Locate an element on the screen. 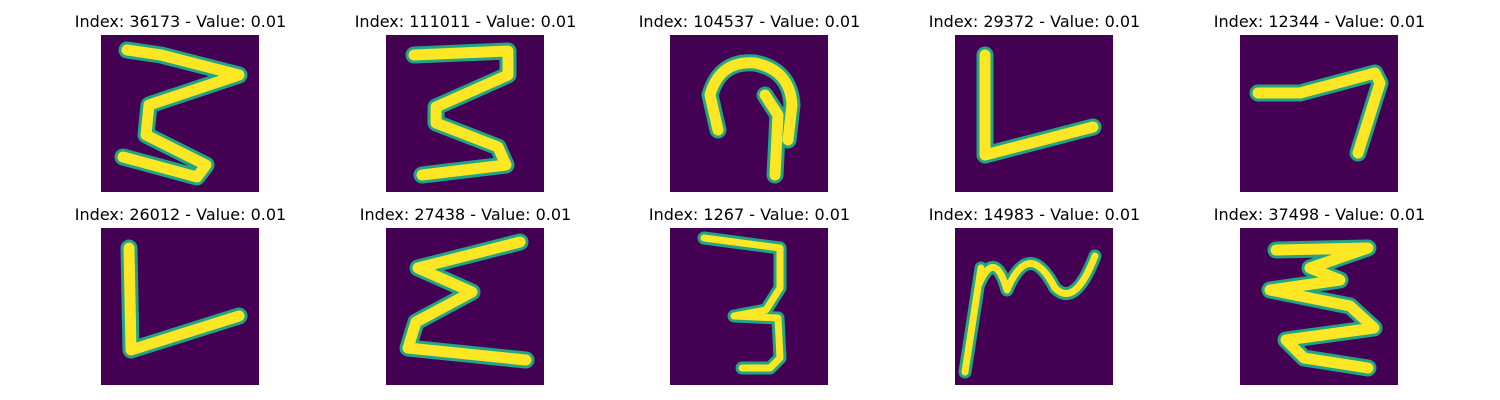 This screenshot has width=1500, height=400. digit-panel: Index: 36173 - Value: 0.01 is located at coordinates (180, 96).